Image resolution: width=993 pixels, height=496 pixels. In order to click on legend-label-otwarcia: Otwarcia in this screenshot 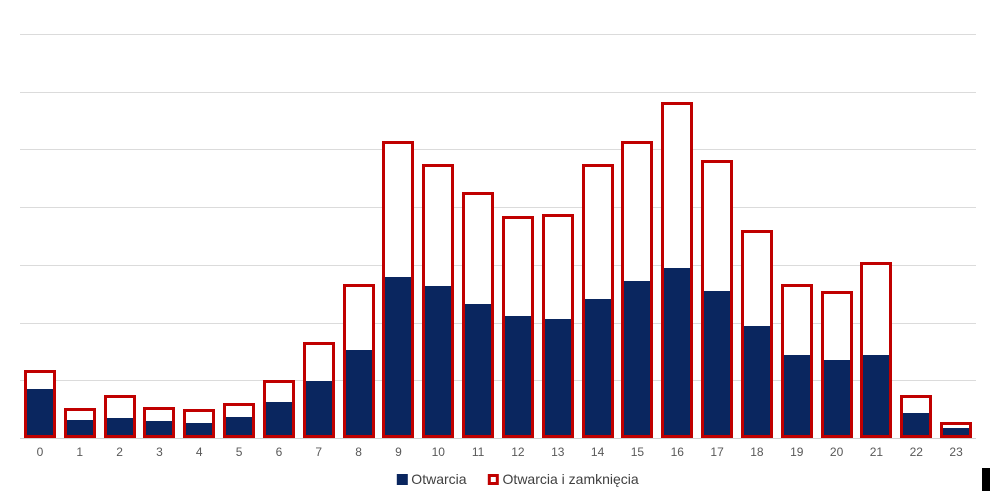, I will do `click(439, 479)`.